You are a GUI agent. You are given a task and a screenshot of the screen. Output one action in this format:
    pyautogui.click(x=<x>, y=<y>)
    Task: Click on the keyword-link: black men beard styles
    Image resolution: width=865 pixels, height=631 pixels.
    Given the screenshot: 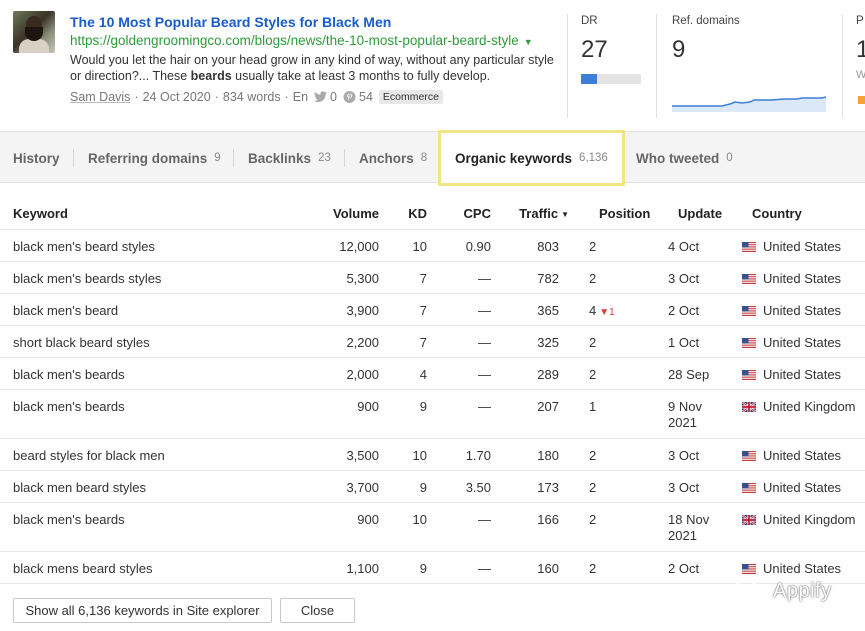 What is the action you would take?
    pyautogui.click(x=79, y=487)
    